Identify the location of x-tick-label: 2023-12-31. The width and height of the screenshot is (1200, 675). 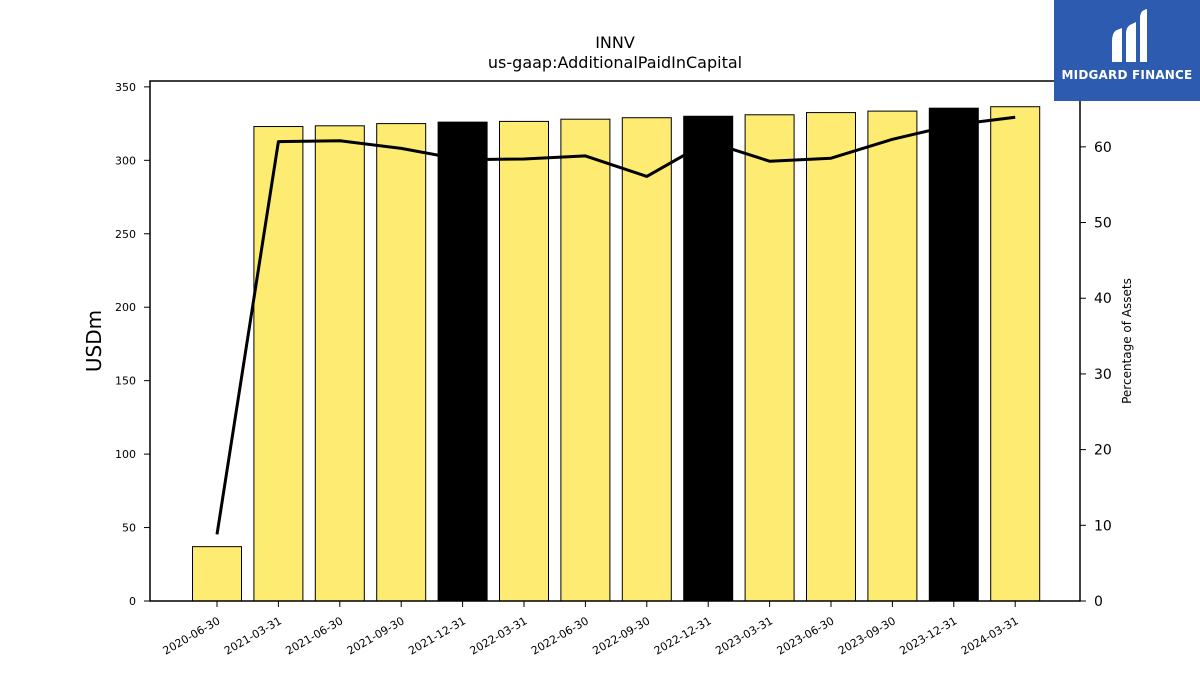
(928, 635).